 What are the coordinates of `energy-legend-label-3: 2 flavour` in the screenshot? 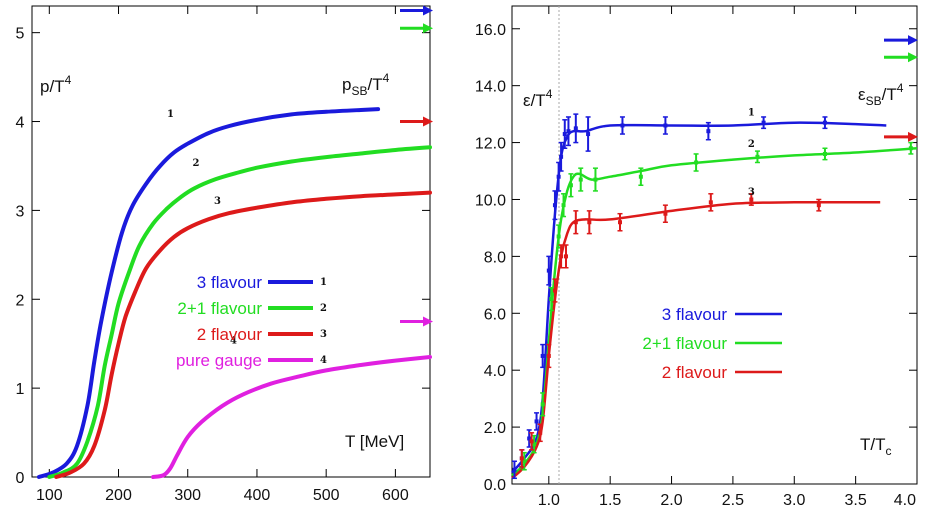 It's located at (695, 372).